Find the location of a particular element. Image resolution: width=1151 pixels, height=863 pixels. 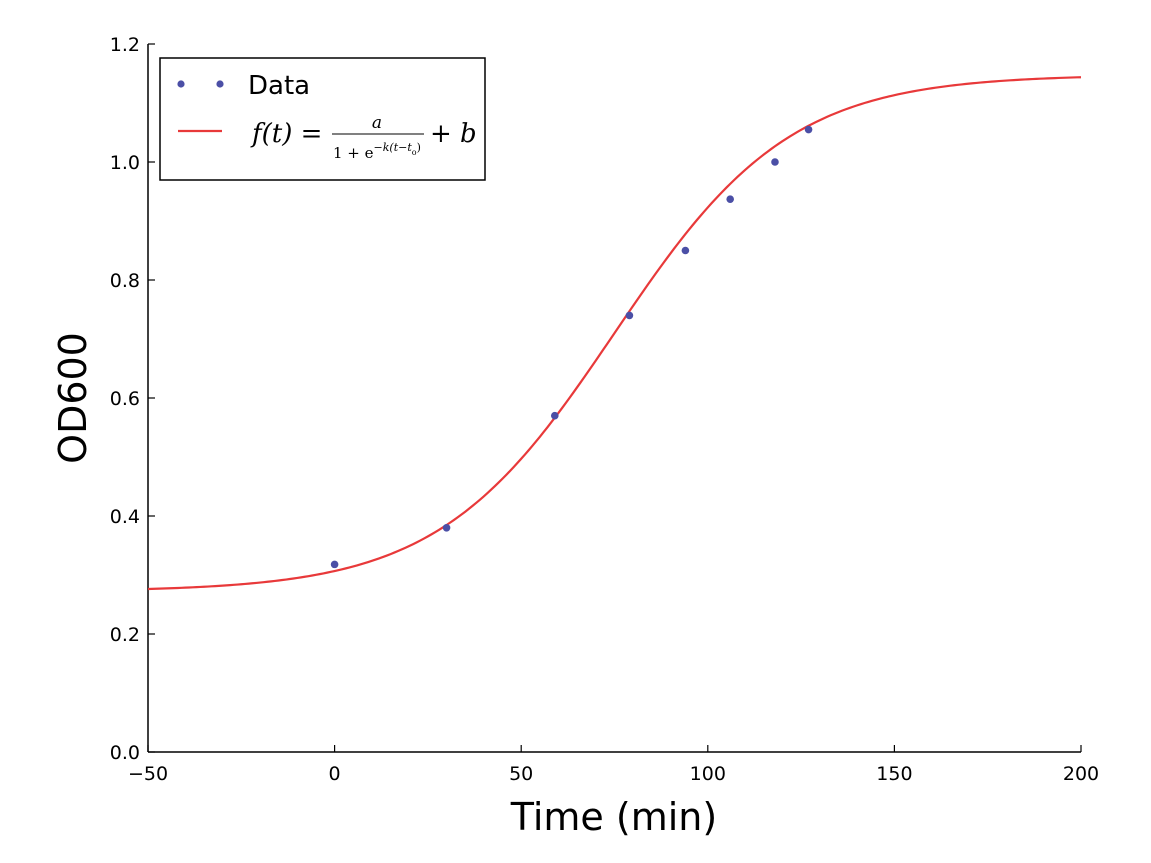

formula-denominator-base: 1 + e is located at coordinates (353, 153).